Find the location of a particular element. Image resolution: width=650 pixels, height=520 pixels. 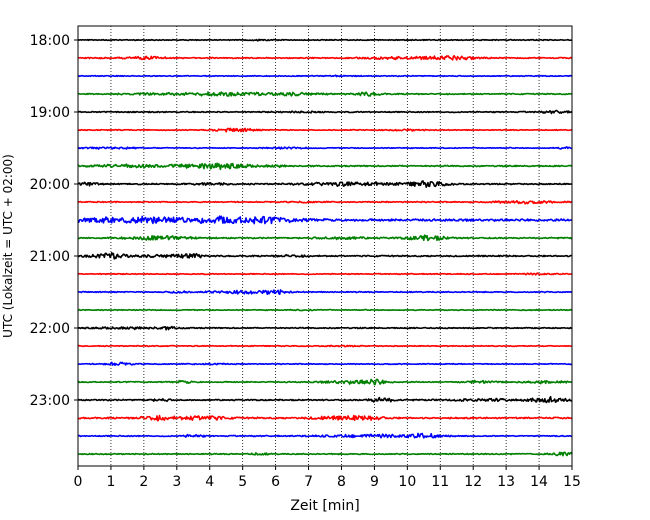

x-tick-label: 7 is located at coordinates (308, 482).